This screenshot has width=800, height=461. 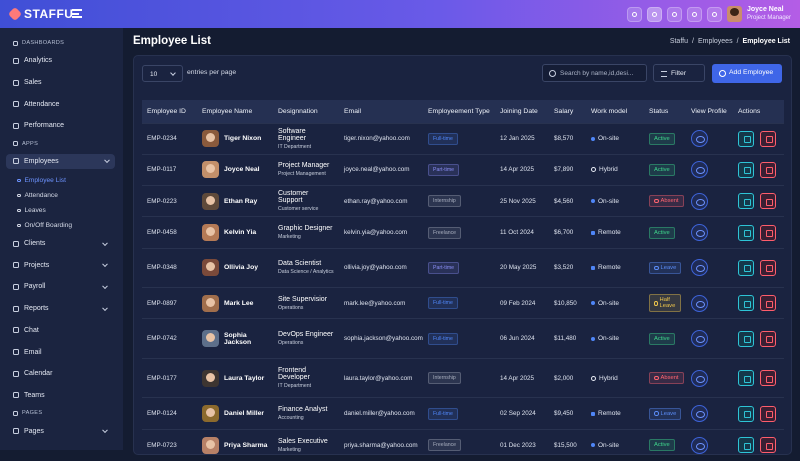 What do you see at coordinates (304, 166) in the screenshot?
I see `designation: Project Manager` at bounding box center [304, 166].